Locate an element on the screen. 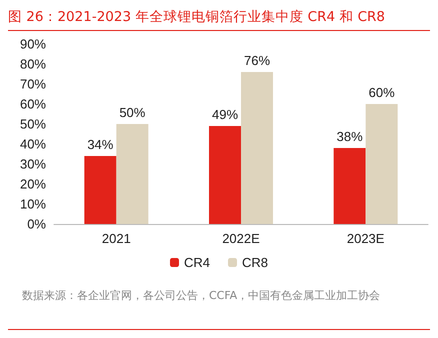  y-tick-label: 90% is located at coordinates (33, 44).